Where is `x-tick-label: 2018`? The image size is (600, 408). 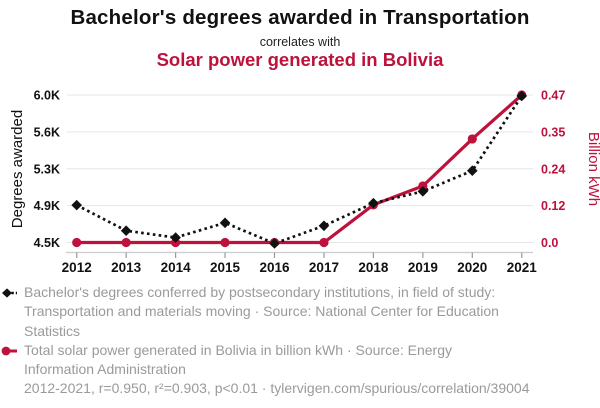 x-tick-label: 2018 is located at coordinates (373, 267).